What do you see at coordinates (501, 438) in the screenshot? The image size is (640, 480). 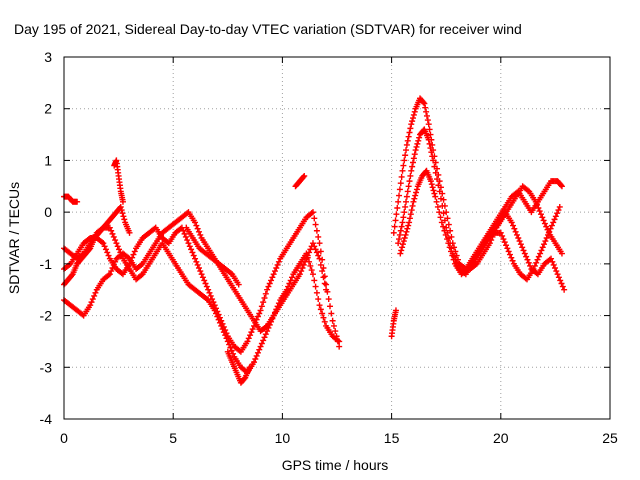 I see `x-tick-label: 20` at bounding box center [501, 438].